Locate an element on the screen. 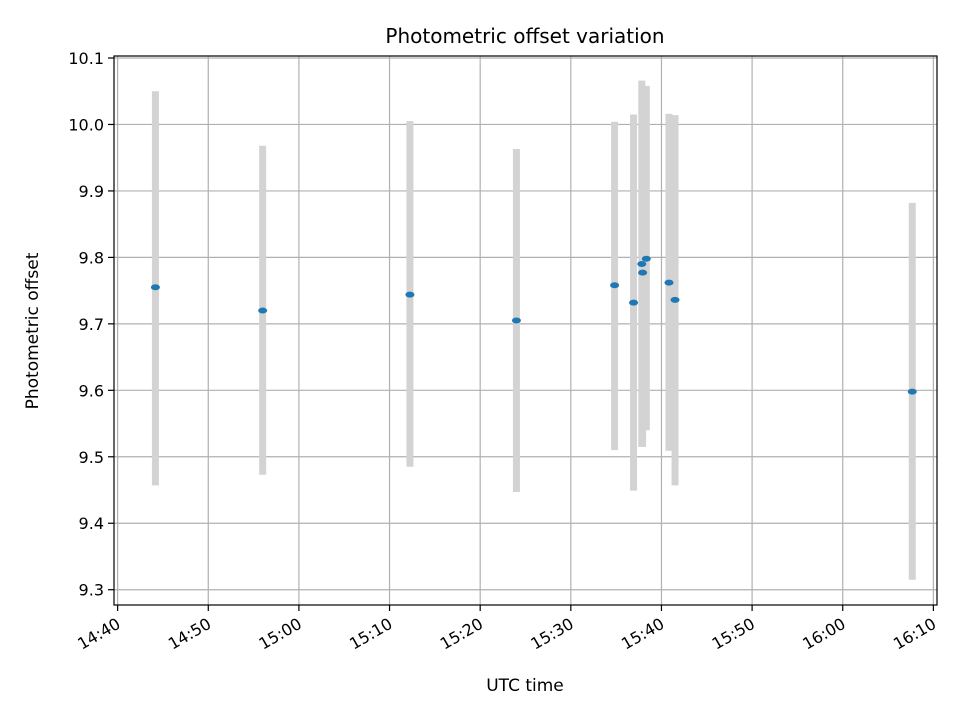 This screenshot has width=960, height=720. y-tick-label: 9.7 is located at coordinates (91, 324).